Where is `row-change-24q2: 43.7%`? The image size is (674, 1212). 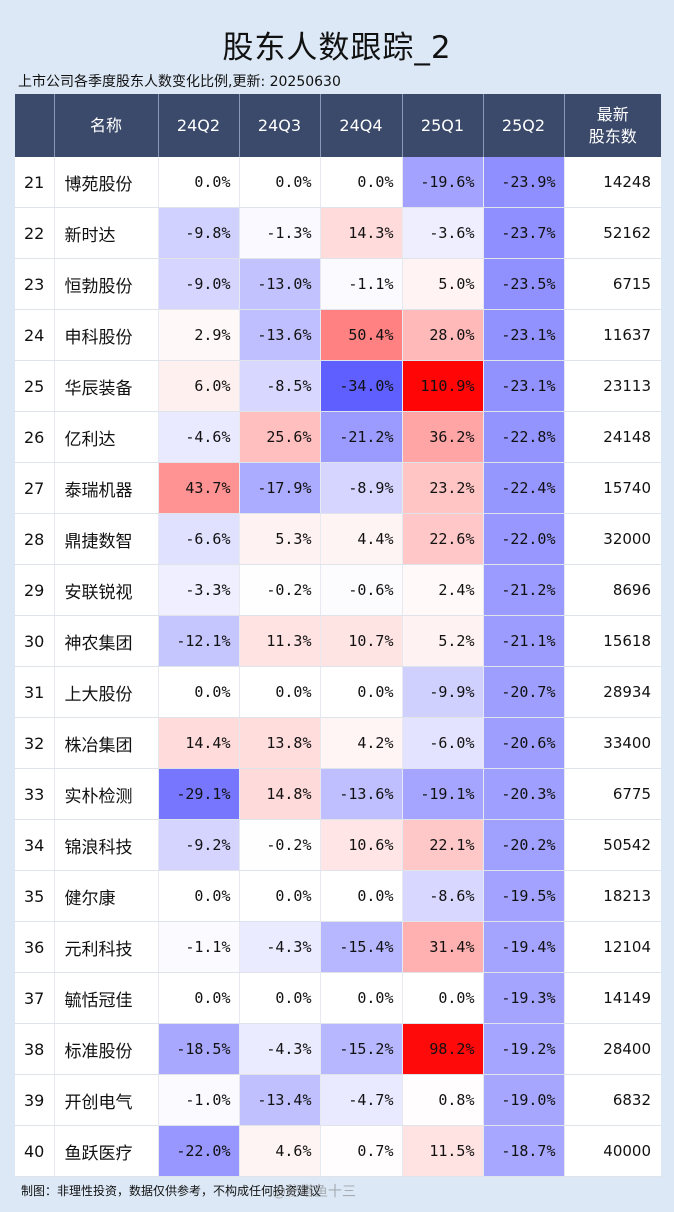
row-change-24q2: 43.7% is located at coordinates (199, 488).